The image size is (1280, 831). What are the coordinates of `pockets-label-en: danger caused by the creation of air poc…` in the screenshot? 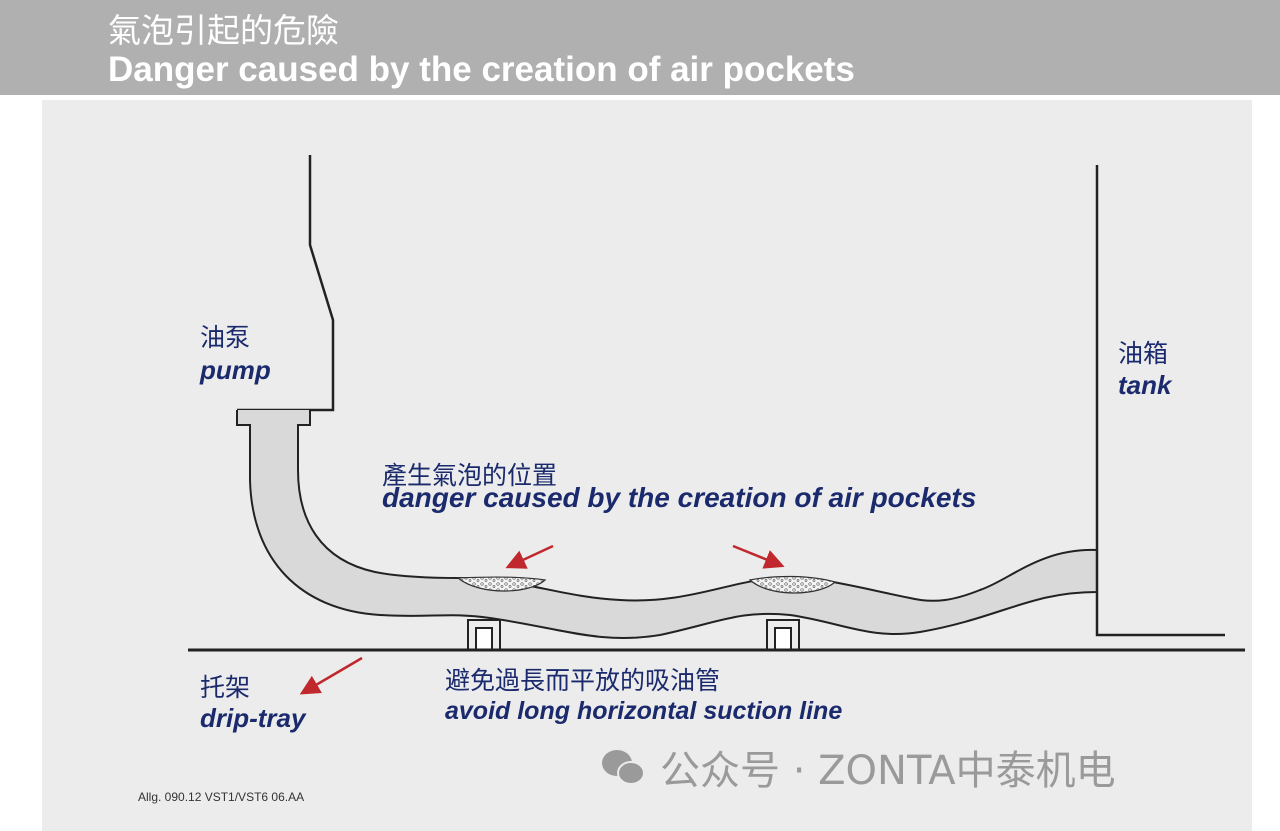 It's located at (679, 497).